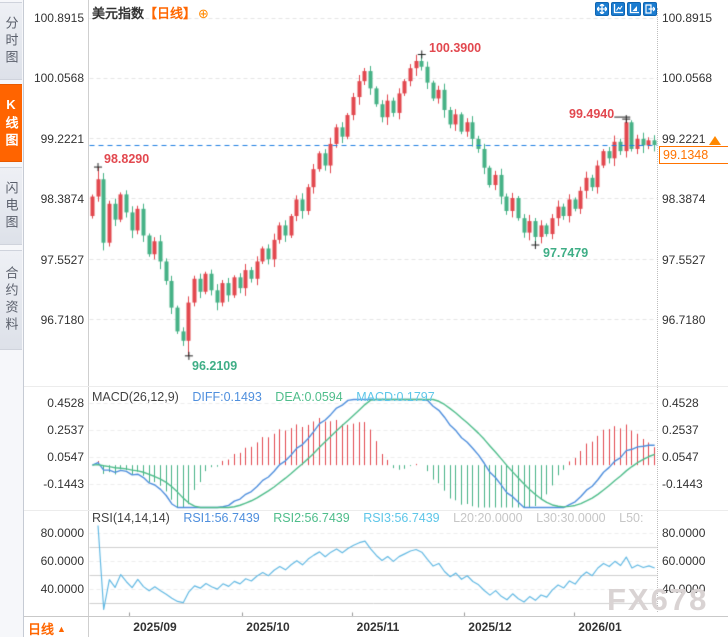  Describe the element at coordinates (11, 41) in the screenshot. I see `sidebar-tab-timeline: 分时图` at that location.